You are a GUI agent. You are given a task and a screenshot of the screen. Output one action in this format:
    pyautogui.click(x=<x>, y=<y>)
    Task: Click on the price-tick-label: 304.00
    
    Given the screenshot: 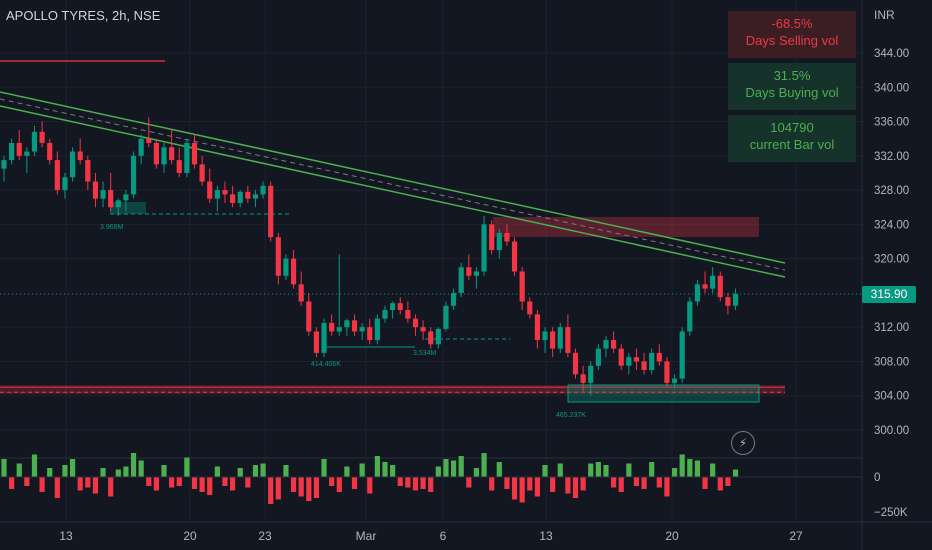 What is the action you would take?
    pyautogui.click(x=891, y=397)
    